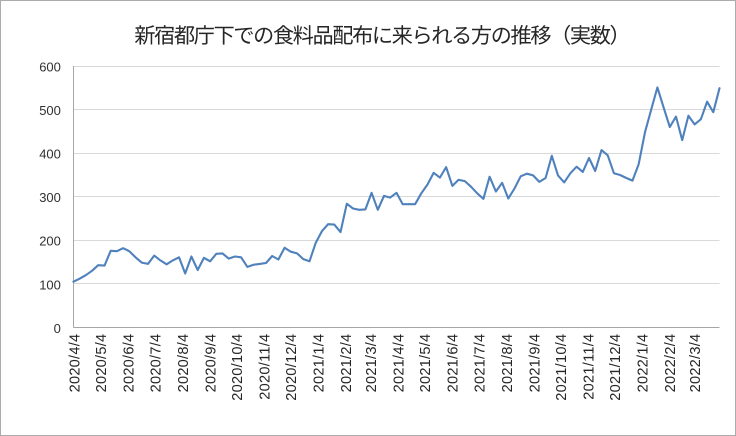  I want to click on svg-text: 2021/4/4, so click(400, 363).